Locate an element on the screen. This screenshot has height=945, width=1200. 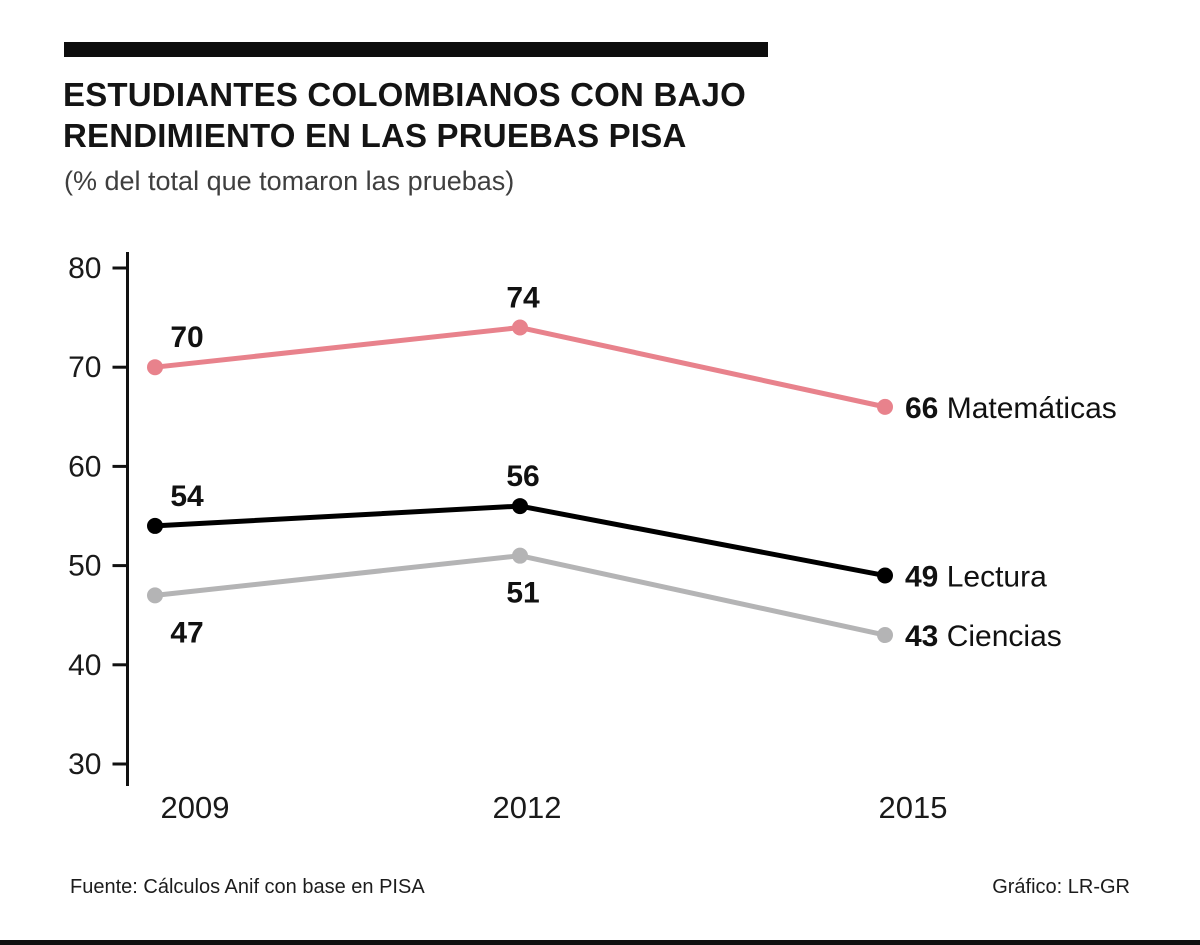
x-tick-label: 2009 is located at coordinates (195, 807).